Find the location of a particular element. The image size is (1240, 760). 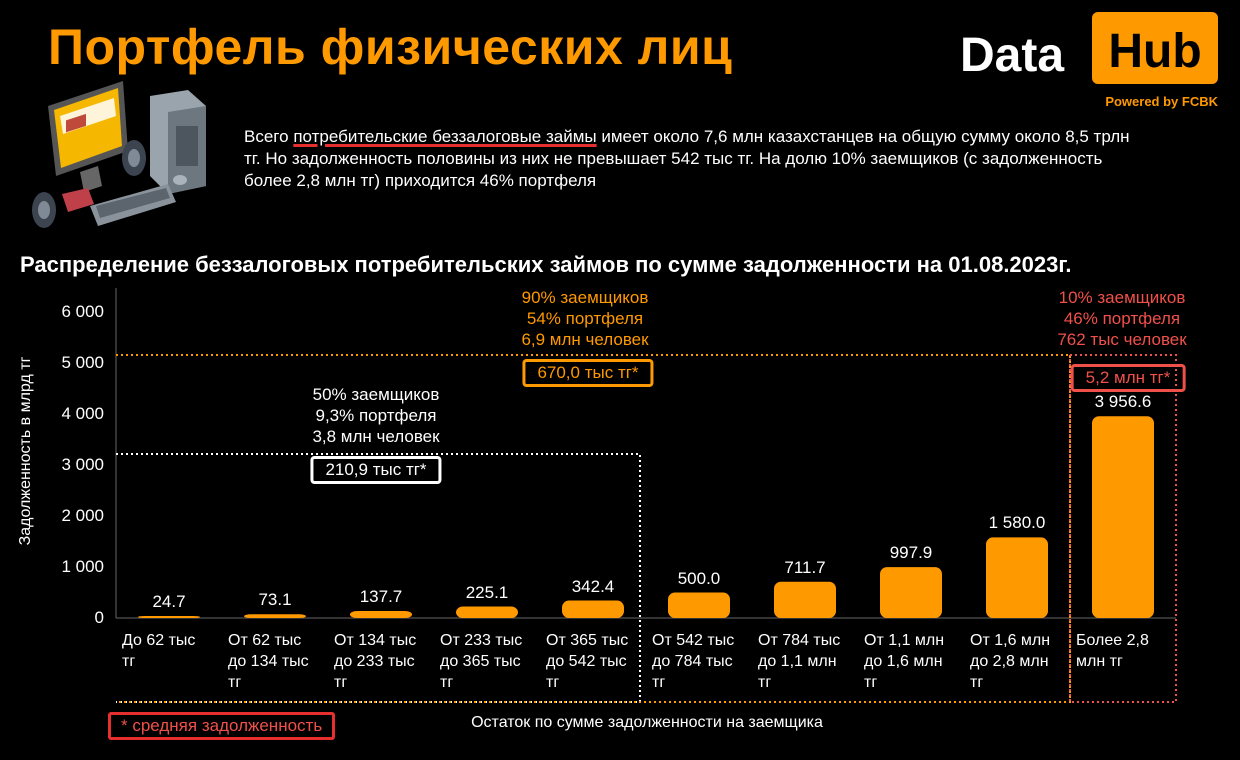

category-label-line: до 542 тыс is located at coordinates (586, 661).